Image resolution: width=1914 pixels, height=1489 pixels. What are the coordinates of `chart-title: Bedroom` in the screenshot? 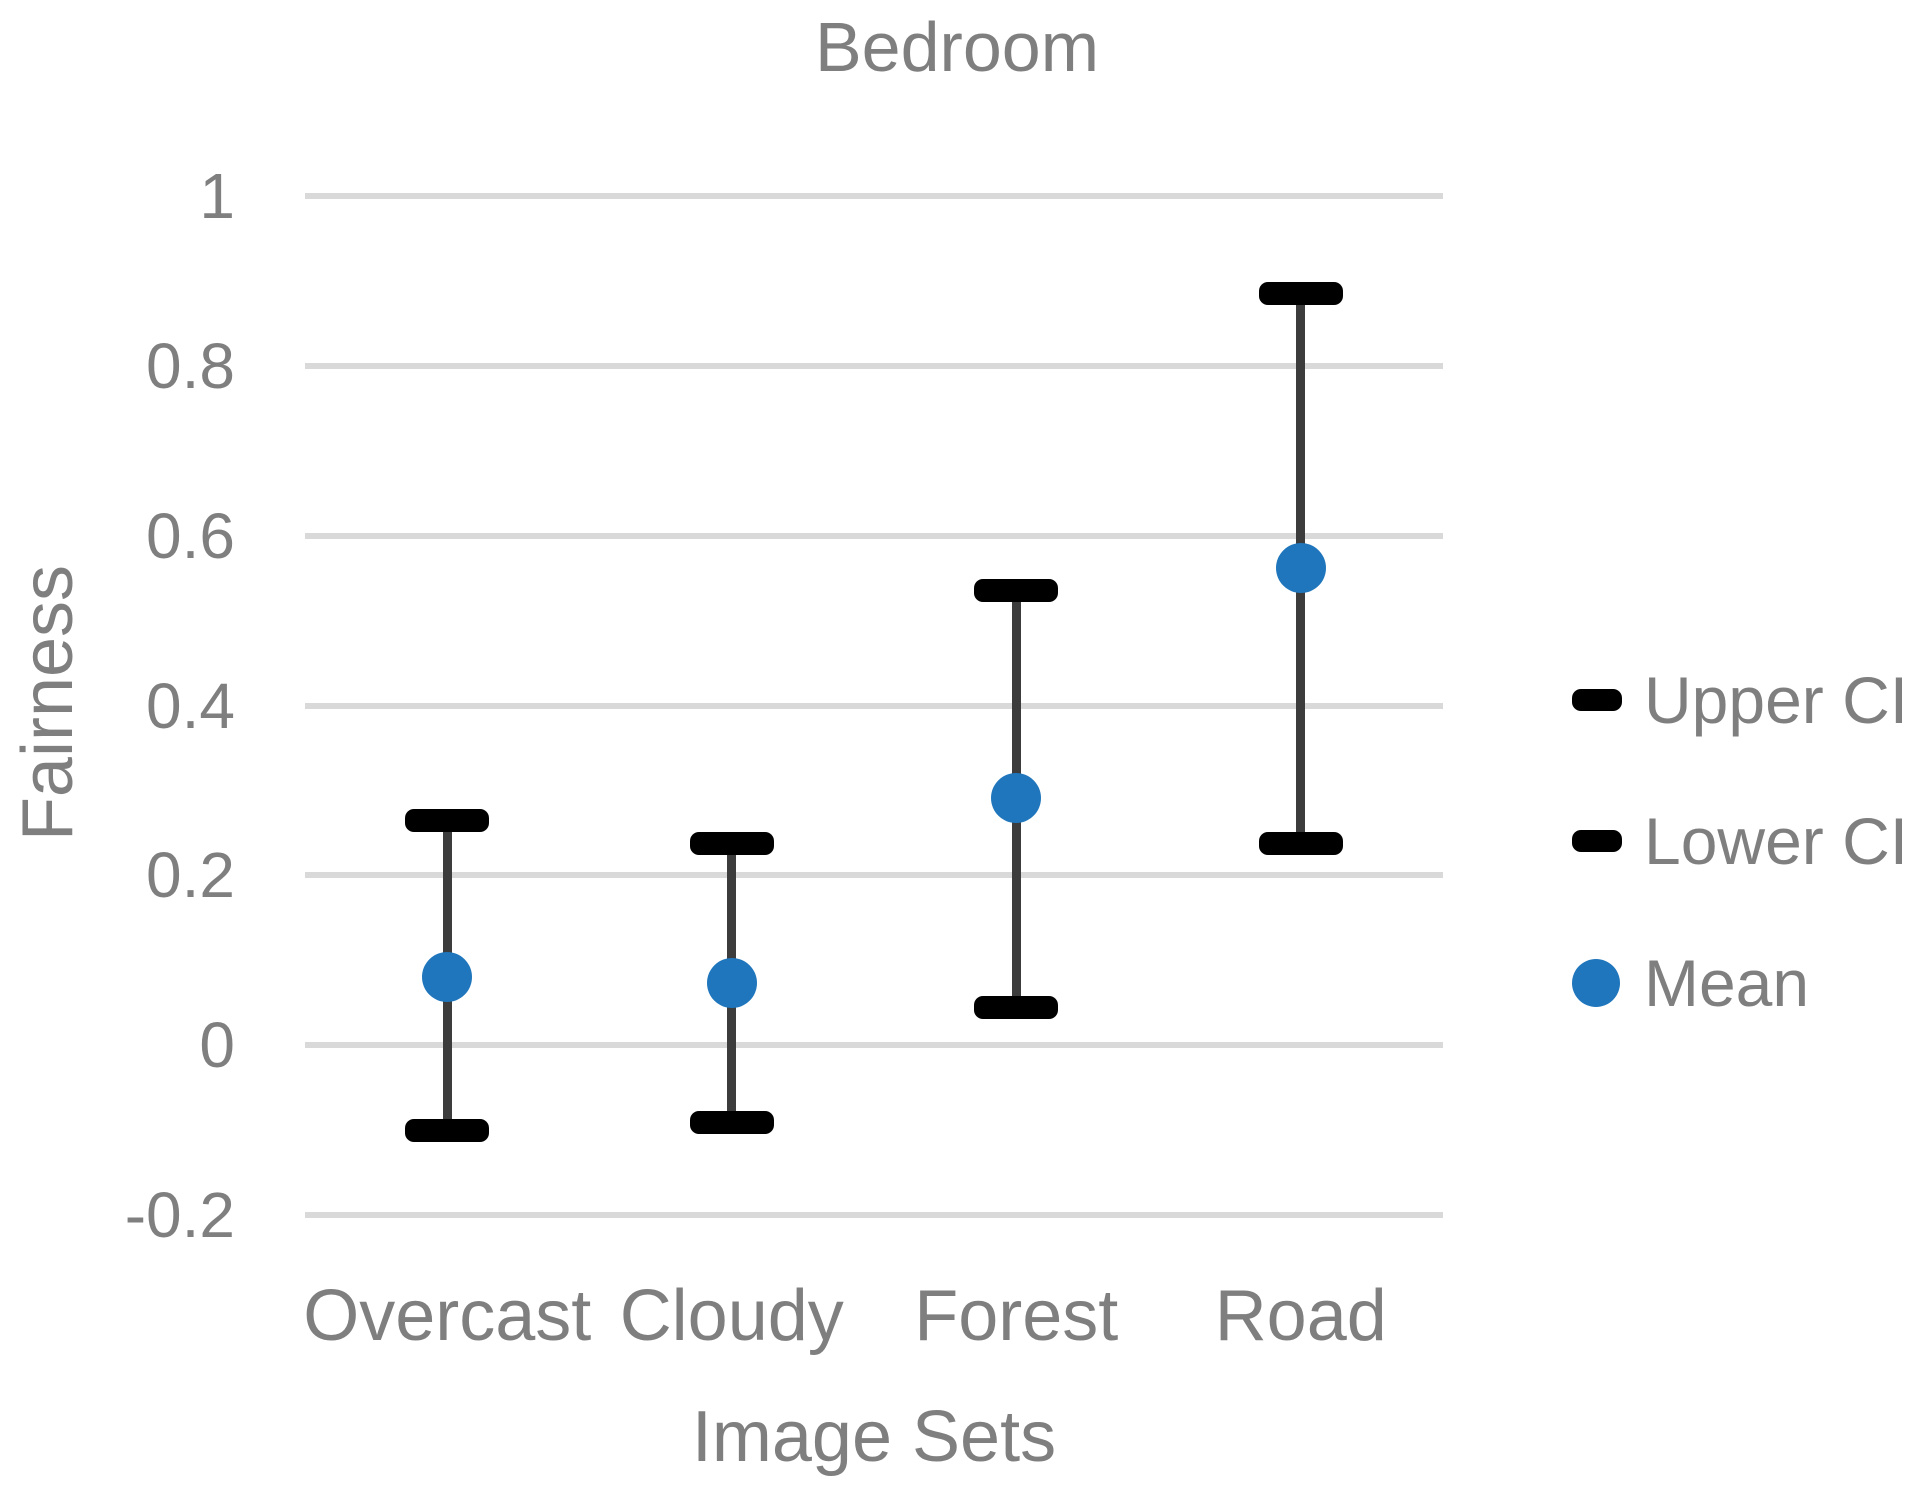 It's located at (957, 47).